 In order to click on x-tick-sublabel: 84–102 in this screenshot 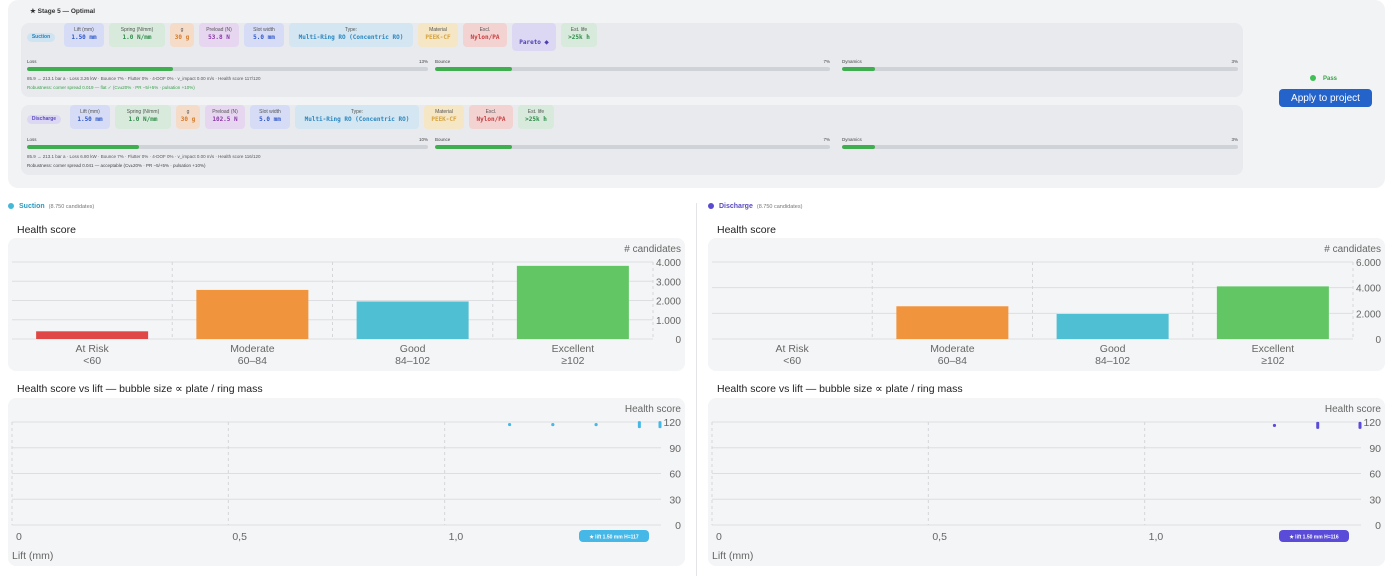, I will do `click(412, 361)`.